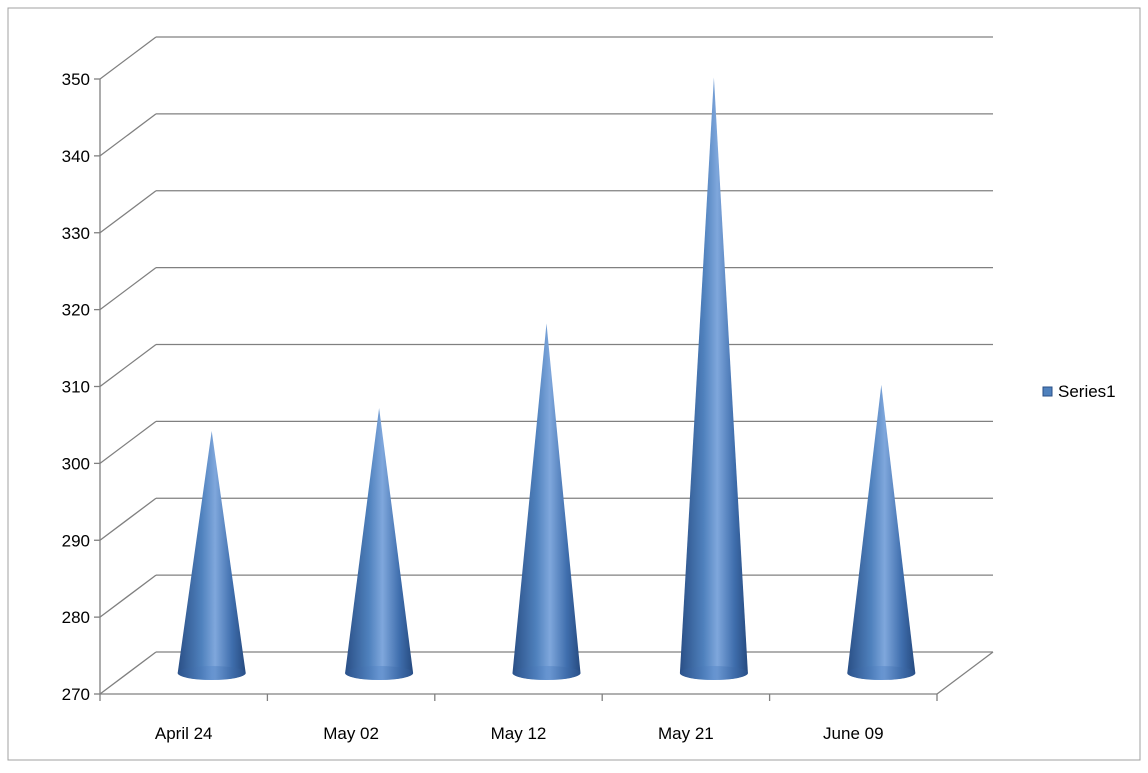  I want to click on y-tick-label: 270, so click(76, 694).